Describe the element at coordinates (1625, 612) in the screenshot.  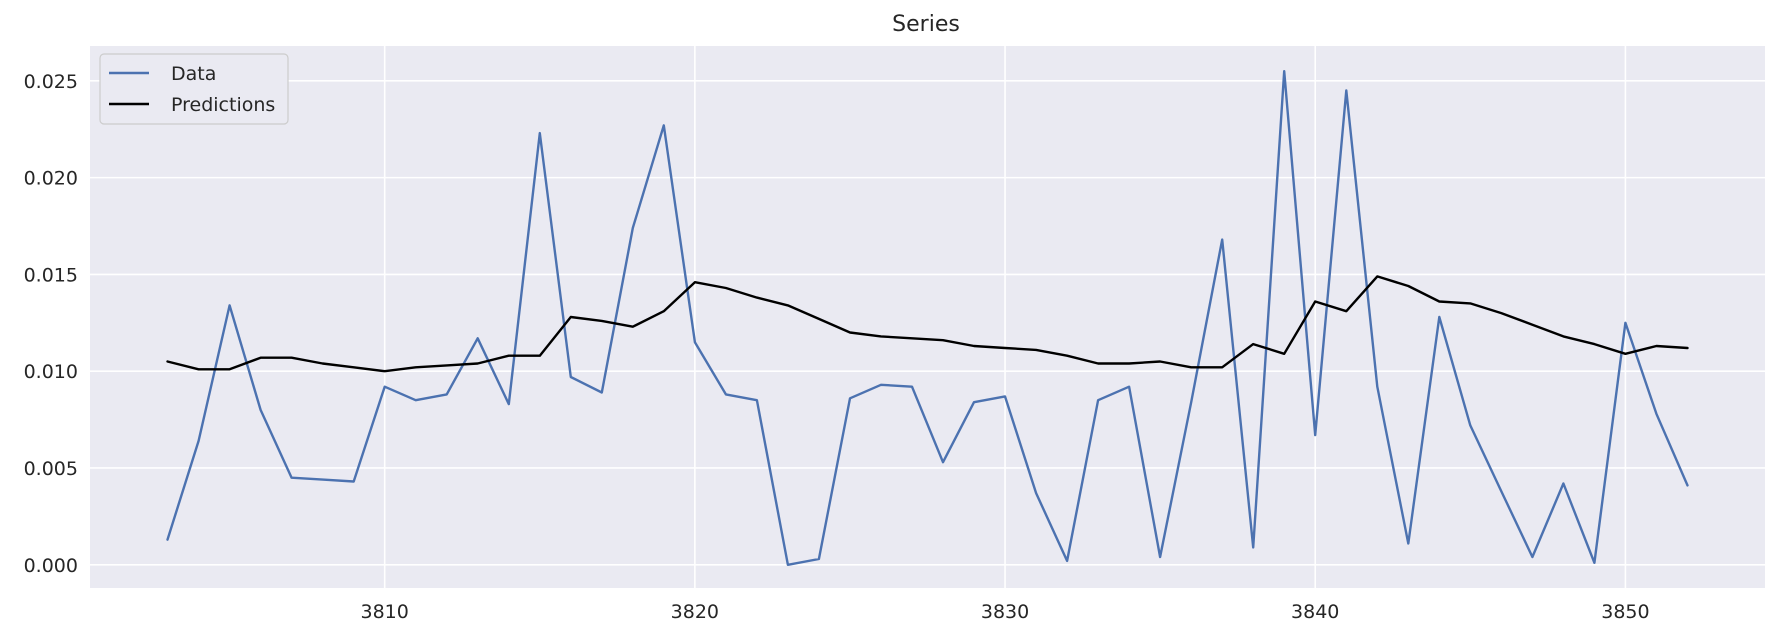
I see `x-tick-label: 3850` at that location.